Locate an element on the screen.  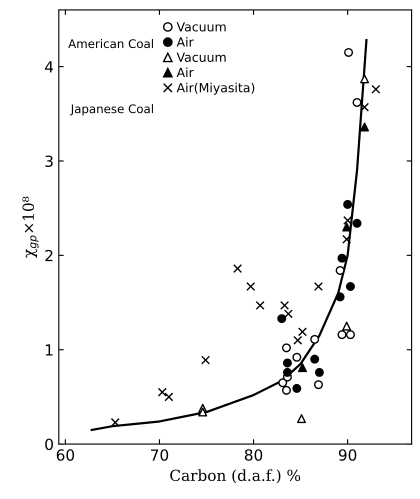
legend-label: Air(Miyasita) is located at coordinates (215, 88).